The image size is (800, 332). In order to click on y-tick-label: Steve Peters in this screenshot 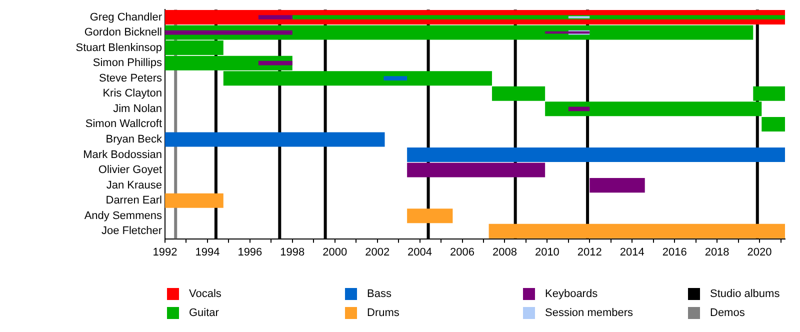, I will do `click(130, 78)`.